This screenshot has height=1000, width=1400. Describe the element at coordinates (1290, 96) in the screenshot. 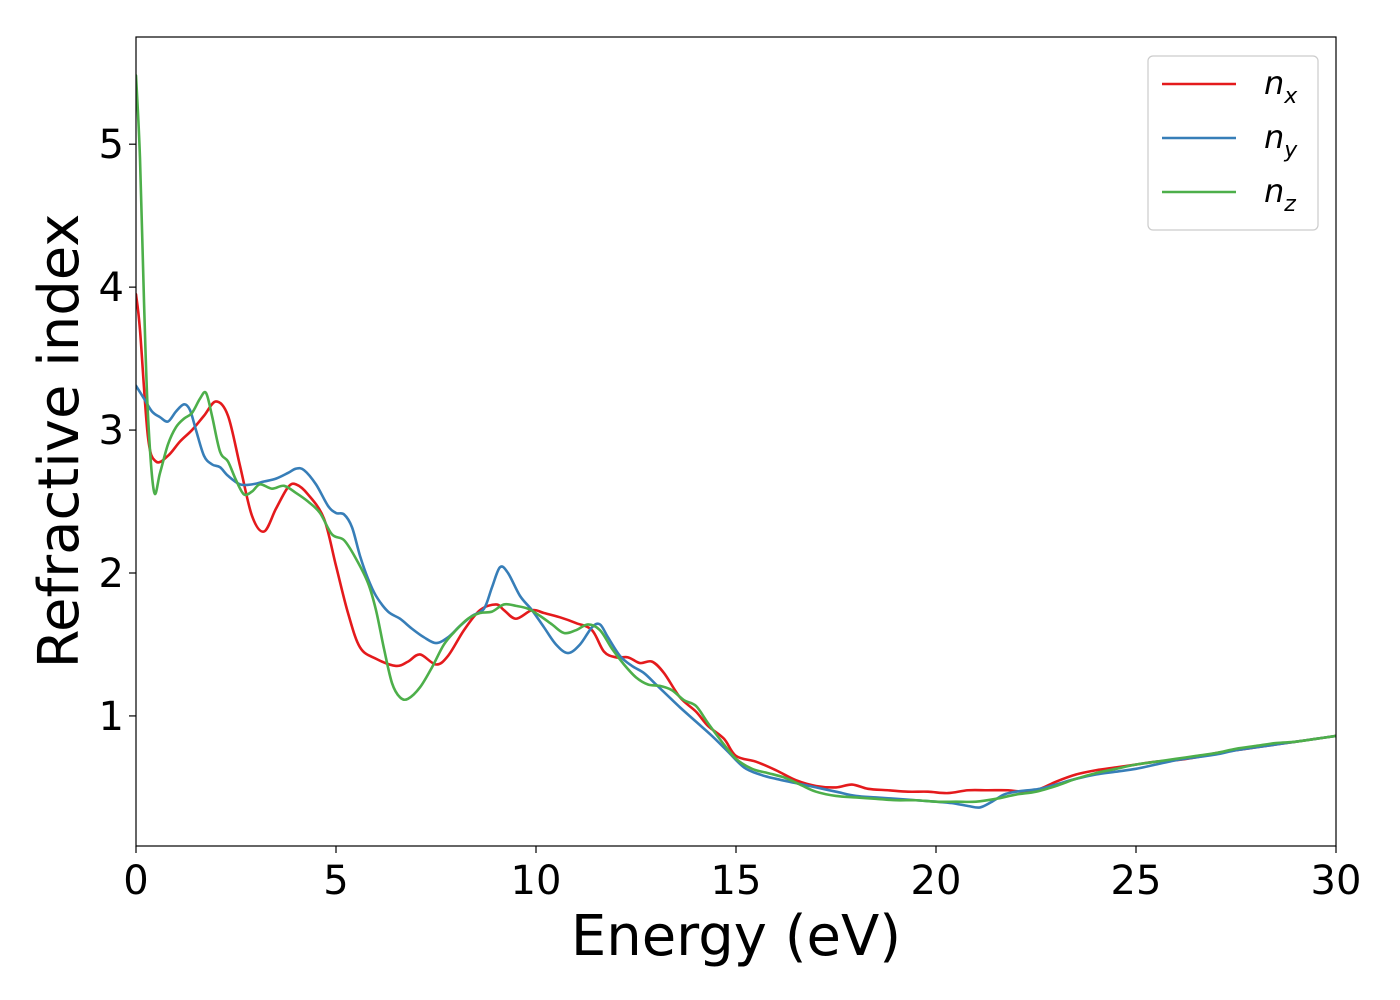

I see `legend-label-subscript: x` at that location.